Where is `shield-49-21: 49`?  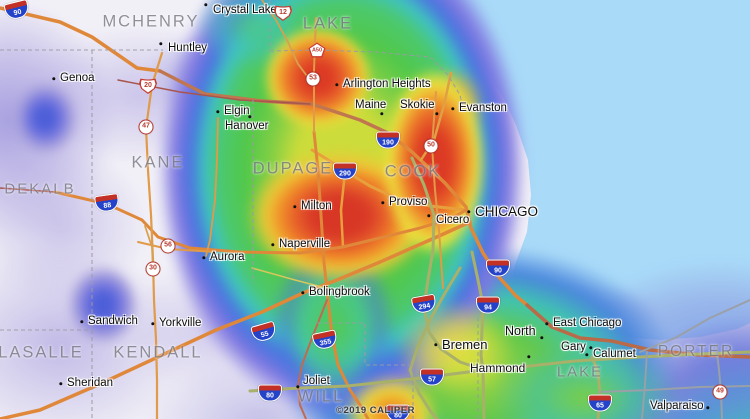
shield-49-21: 49 is located at coordinates (720, 392).